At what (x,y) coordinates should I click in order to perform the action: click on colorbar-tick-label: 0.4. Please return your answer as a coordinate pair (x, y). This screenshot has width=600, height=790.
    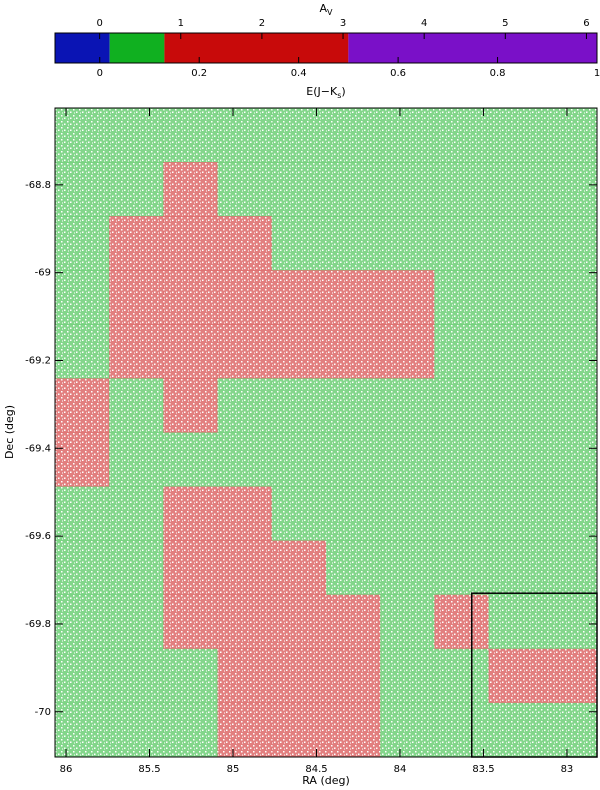
    Looking at the image, I should click on (299, 73).